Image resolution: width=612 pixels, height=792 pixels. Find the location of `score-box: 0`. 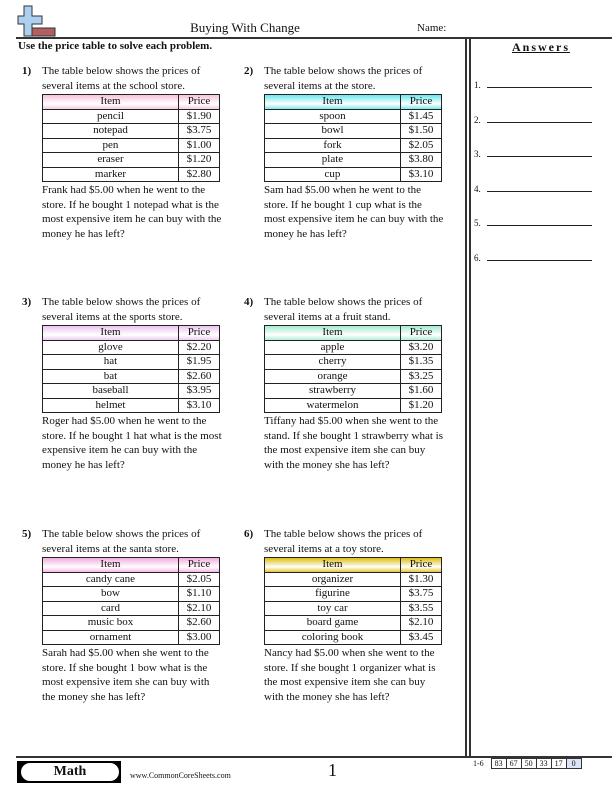

score-box: 0 is located at coordinates (573, 763).